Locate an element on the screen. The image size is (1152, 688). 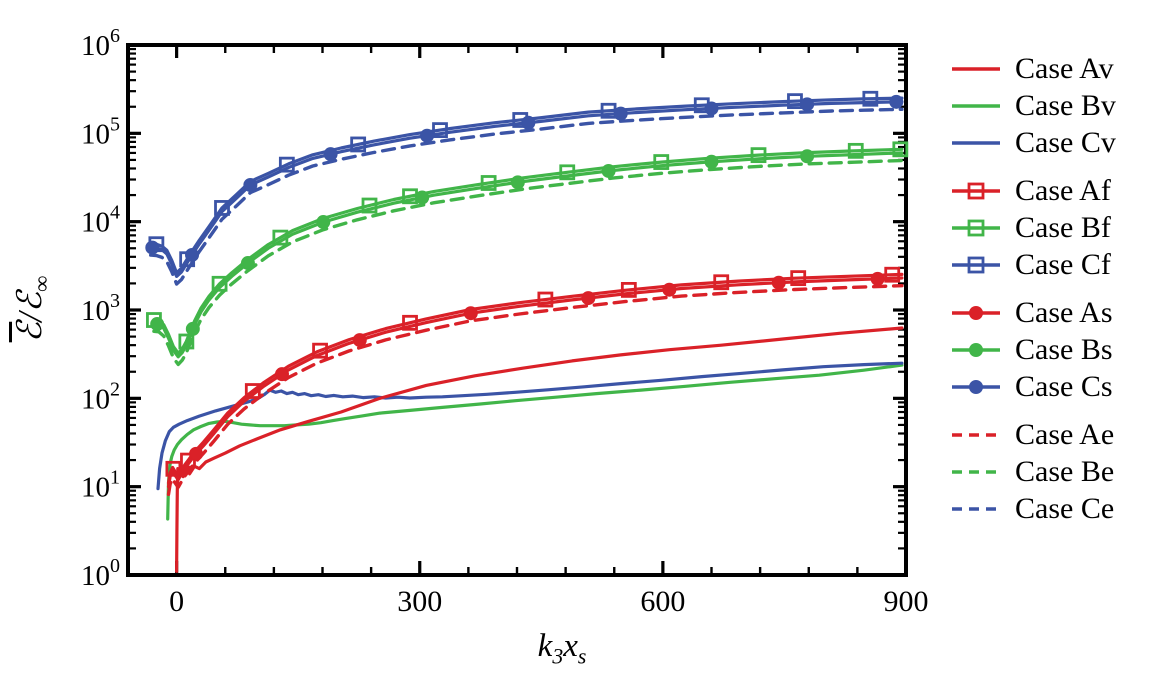
legend-label: Case As is located at coordinates (1064, 312).